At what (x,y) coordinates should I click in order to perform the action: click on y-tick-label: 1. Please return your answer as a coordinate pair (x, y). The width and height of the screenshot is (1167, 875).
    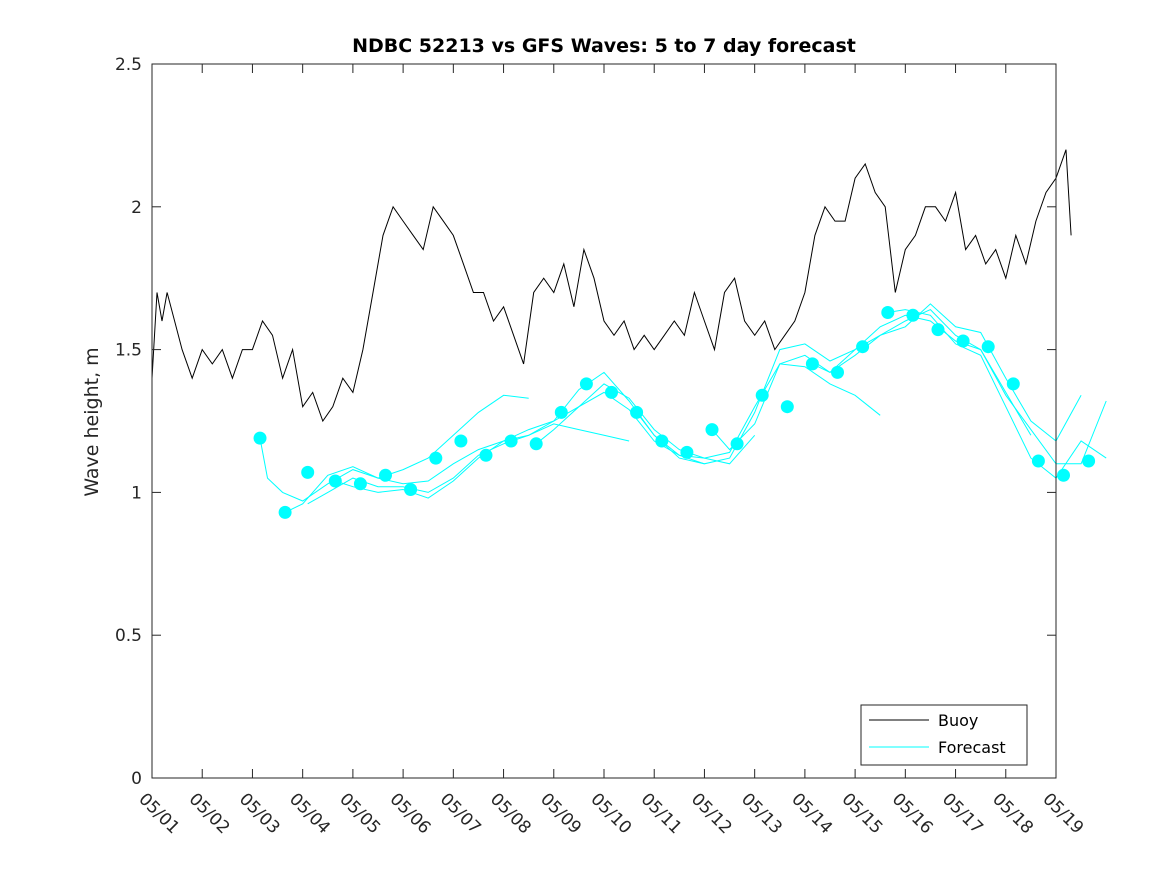
    Looking at the image, I should click on (136, 493).